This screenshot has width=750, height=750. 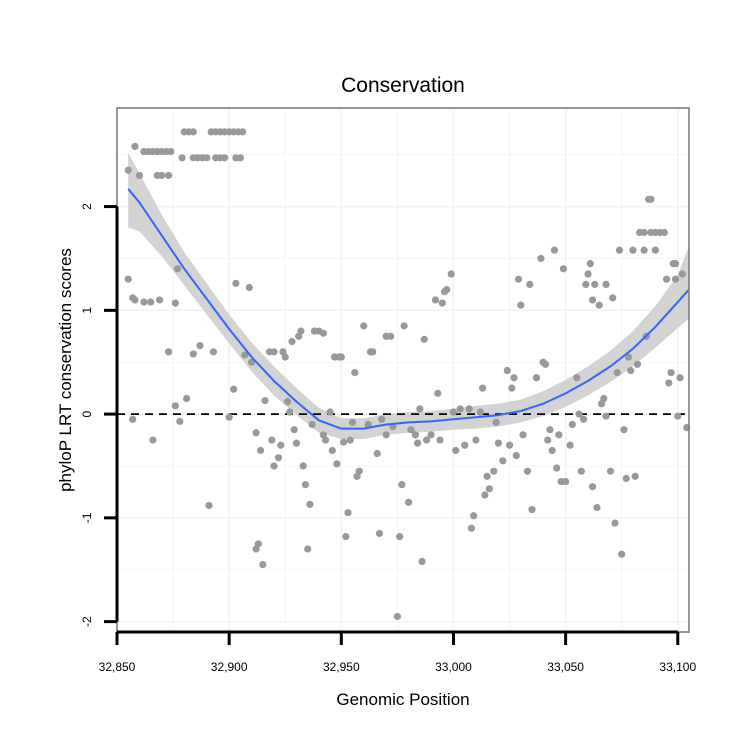 What do you see at coordinates (87, 310) in the screenshot?
I see `y-tick-label: 1` at bounding box center [87, 310].